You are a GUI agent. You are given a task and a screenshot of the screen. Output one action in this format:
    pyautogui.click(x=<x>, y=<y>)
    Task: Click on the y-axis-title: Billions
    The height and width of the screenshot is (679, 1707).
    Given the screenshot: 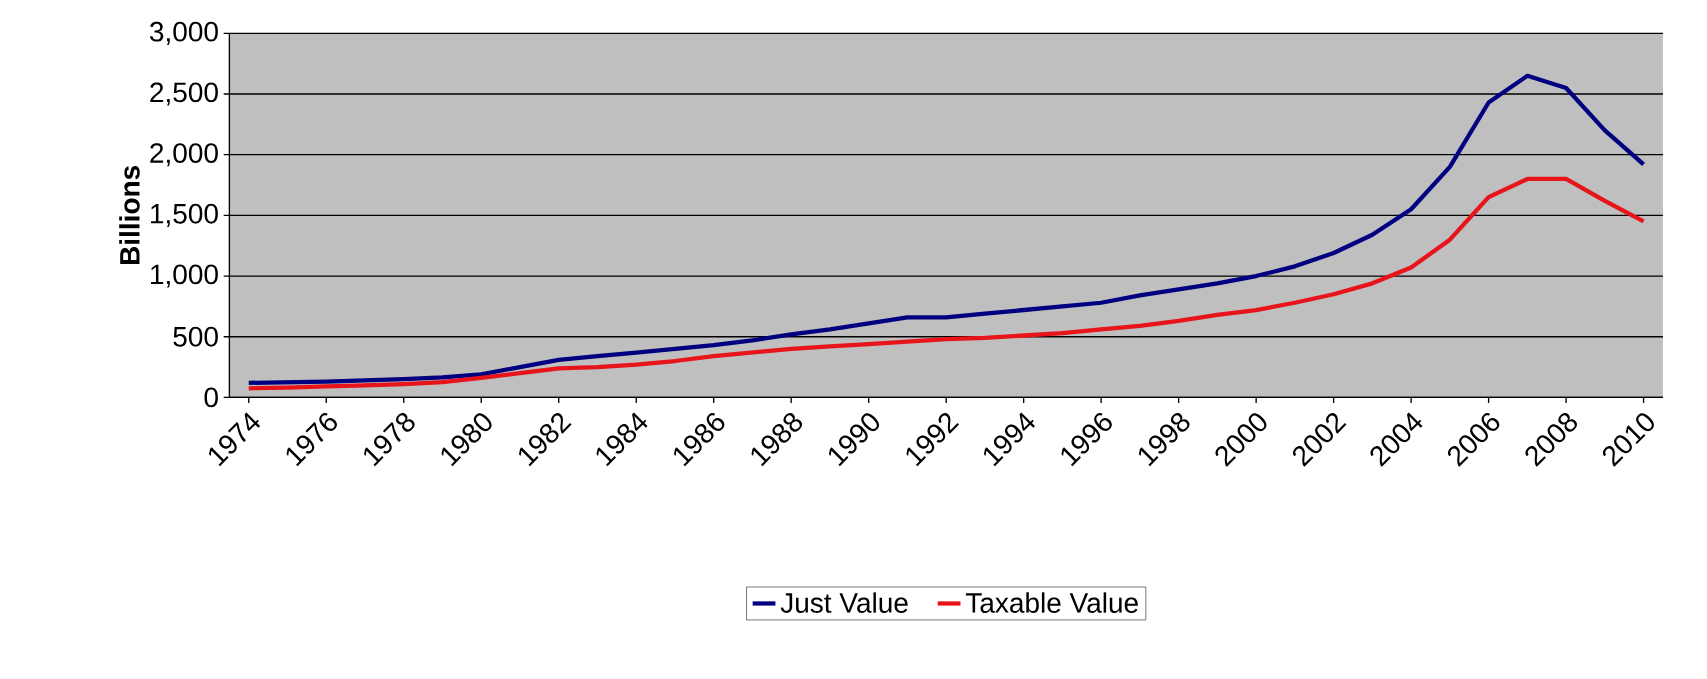 What is the action you would take?
    pyautogui.click(x=129, y=215)
    